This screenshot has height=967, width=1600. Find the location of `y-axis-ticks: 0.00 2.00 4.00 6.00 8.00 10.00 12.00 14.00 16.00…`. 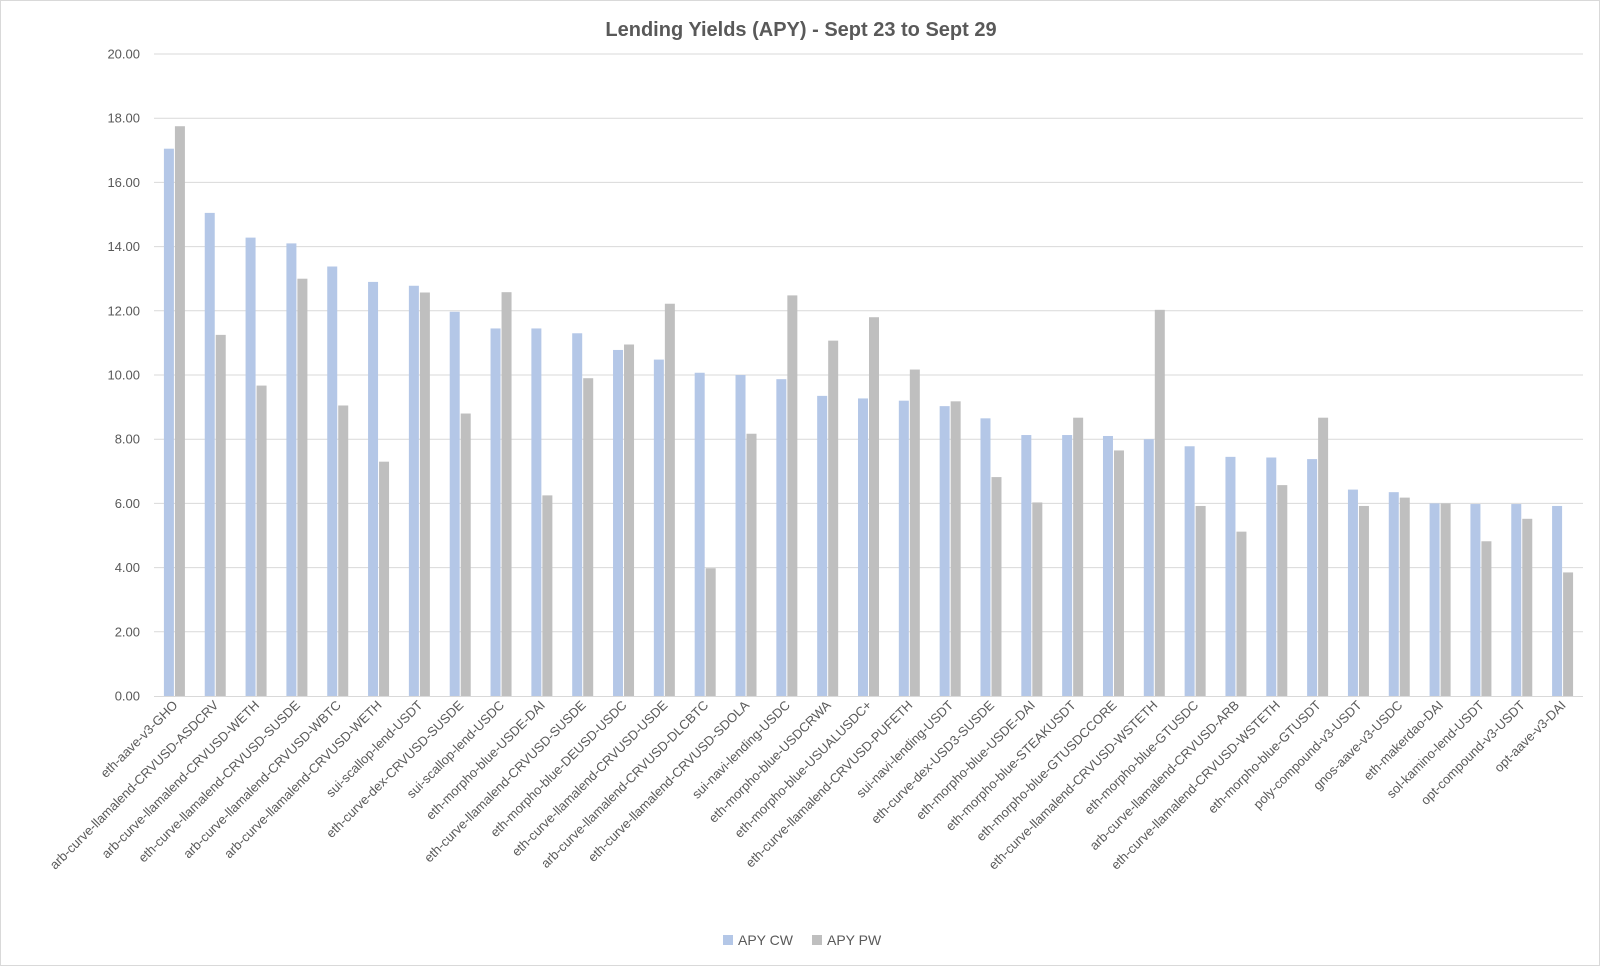

y-axis-ticks: 0.00 2.00 4.00 6.00 8.00 10.00 12.00 14.00 16.00… is located at coordinates (123, 375).